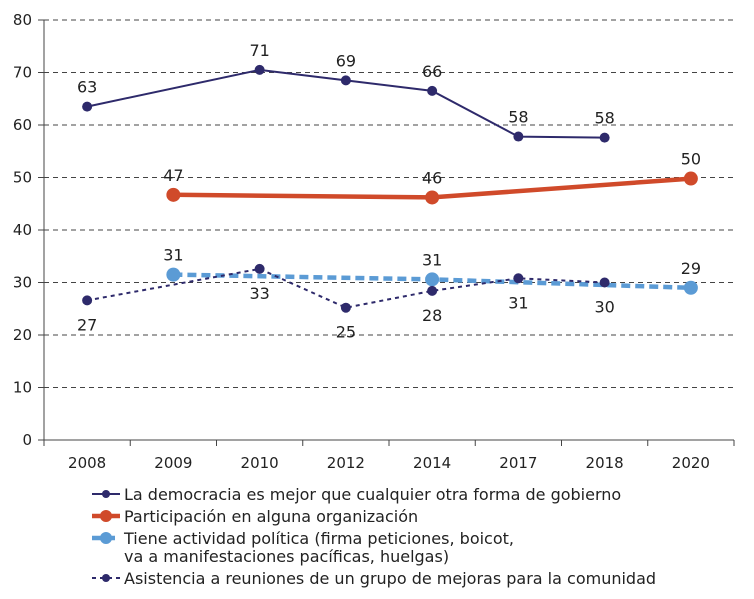  Describe the element at coordinates (259, 50) in the screenshot. I see `data-label: 71` at that location.